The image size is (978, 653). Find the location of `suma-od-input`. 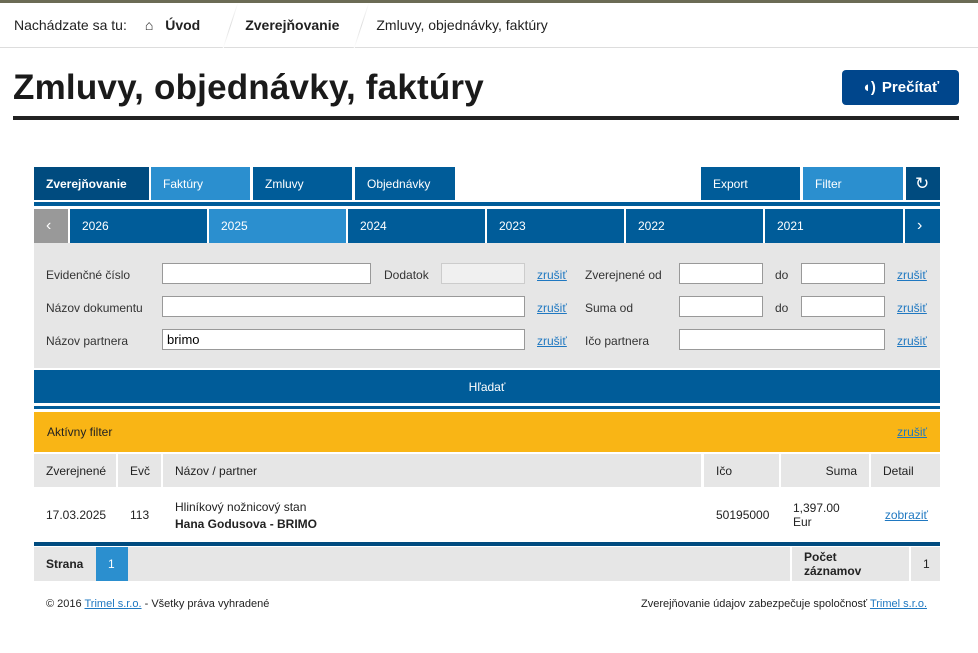

suma-od-input is located at coordinates (721, 306).